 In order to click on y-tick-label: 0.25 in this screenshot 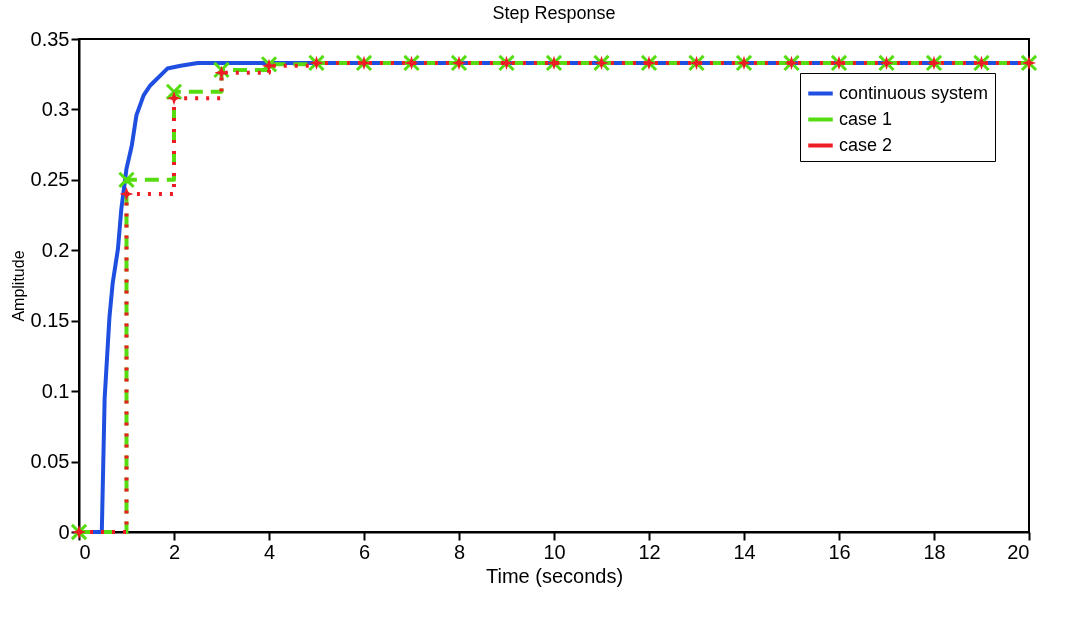, I will do `click(50, 179)`.